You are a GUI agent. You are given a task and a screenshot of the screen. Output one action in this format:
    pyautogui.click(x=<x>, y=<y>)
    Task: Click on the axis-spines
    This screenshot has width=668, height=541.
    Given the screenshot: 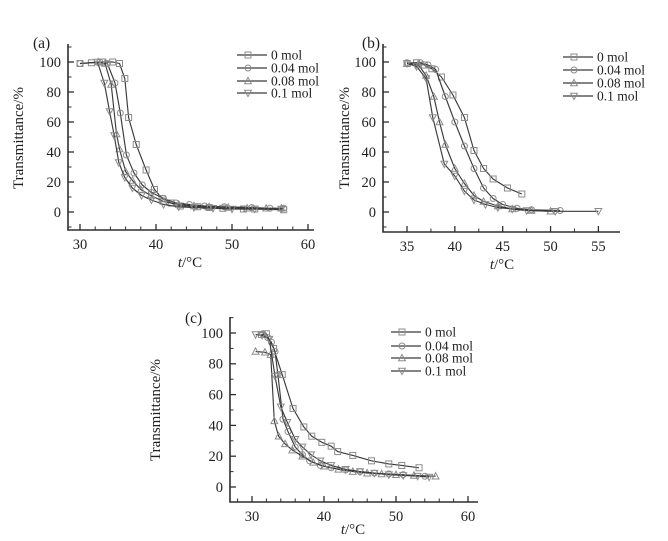 What is the action you would take?
    pyautogui.click(x=353, y=410)
    